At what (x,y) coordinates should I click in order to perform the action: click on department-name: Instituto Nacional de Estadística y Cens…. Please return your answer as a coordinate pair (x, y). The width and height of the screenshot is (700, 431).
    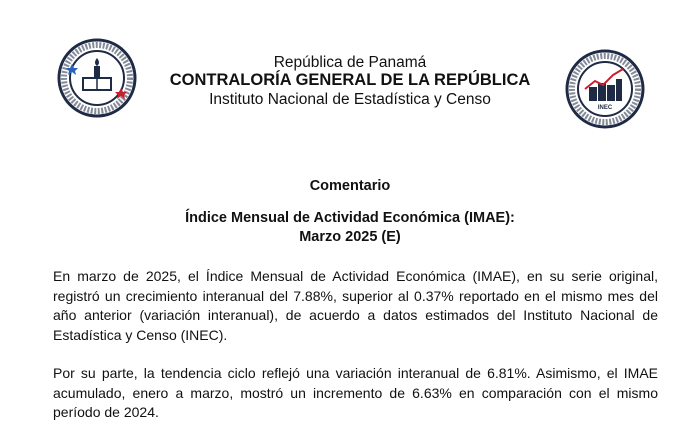
    Looking at the image, I should click on (350, 99).